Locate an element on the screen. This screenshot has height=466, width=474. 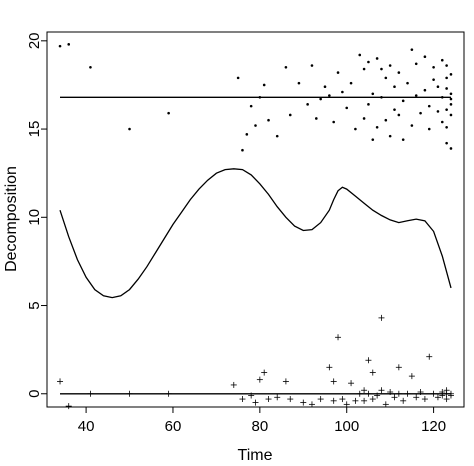
x-tick-label: 100 is located at coordinates (346, 426).